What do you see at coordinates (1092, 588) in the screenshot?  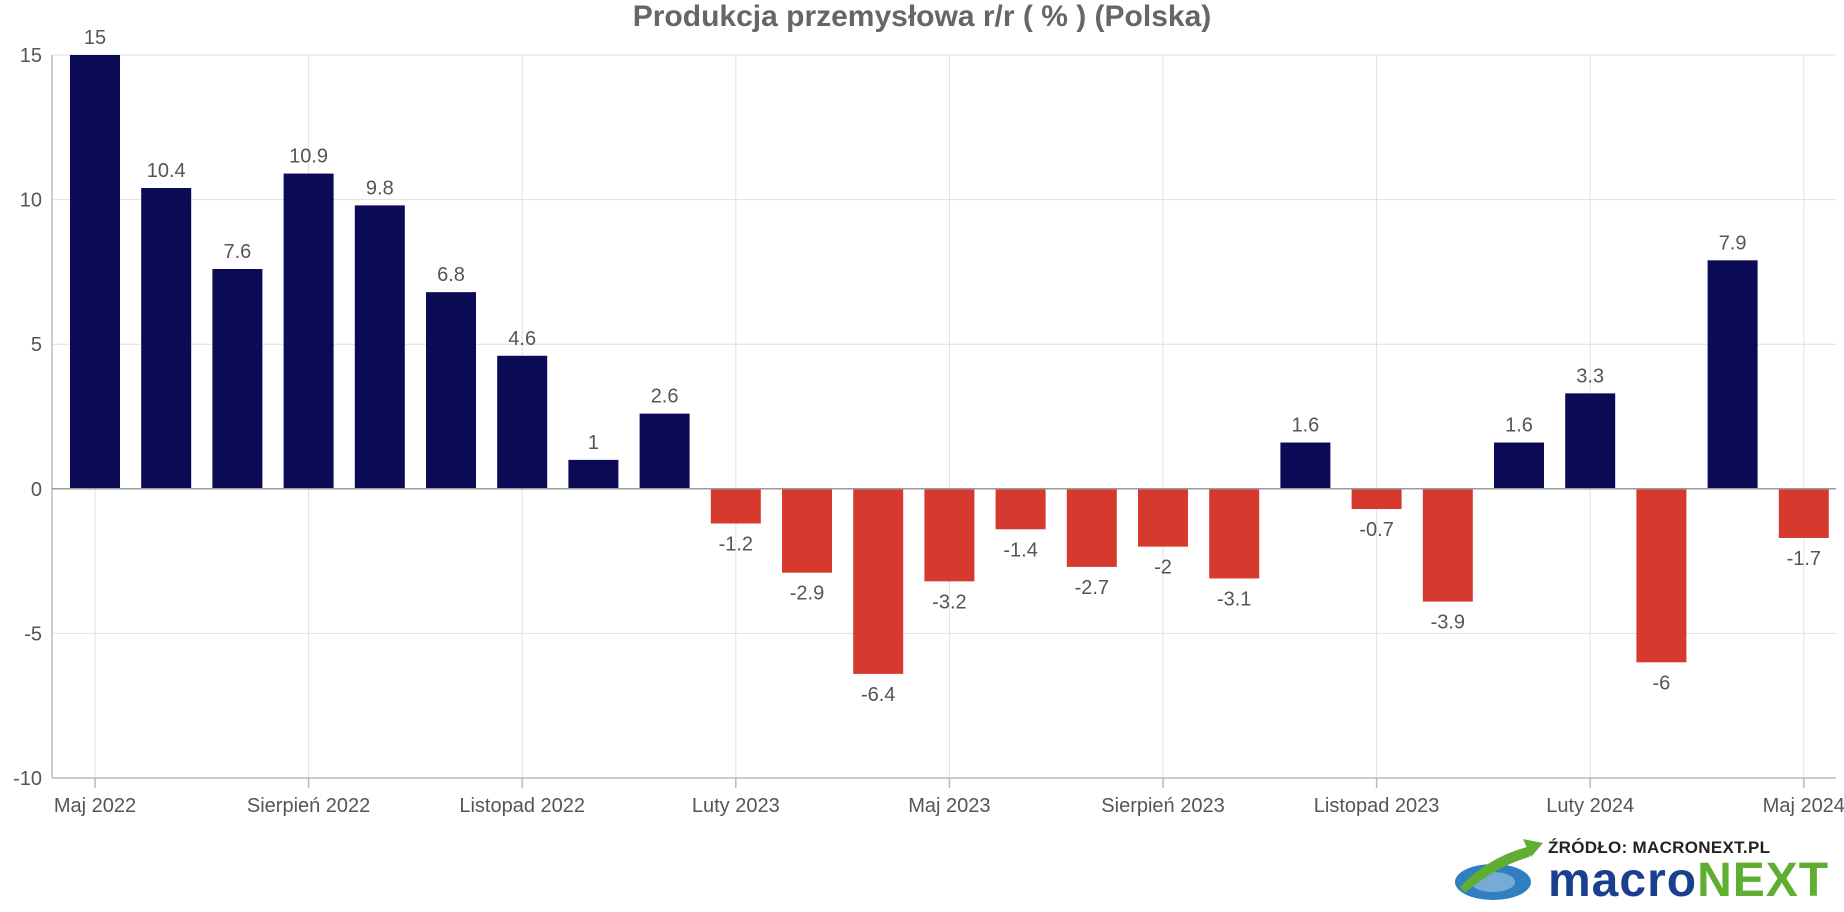 I see `data-label: -2.7` at bounding box center [1092, 588].